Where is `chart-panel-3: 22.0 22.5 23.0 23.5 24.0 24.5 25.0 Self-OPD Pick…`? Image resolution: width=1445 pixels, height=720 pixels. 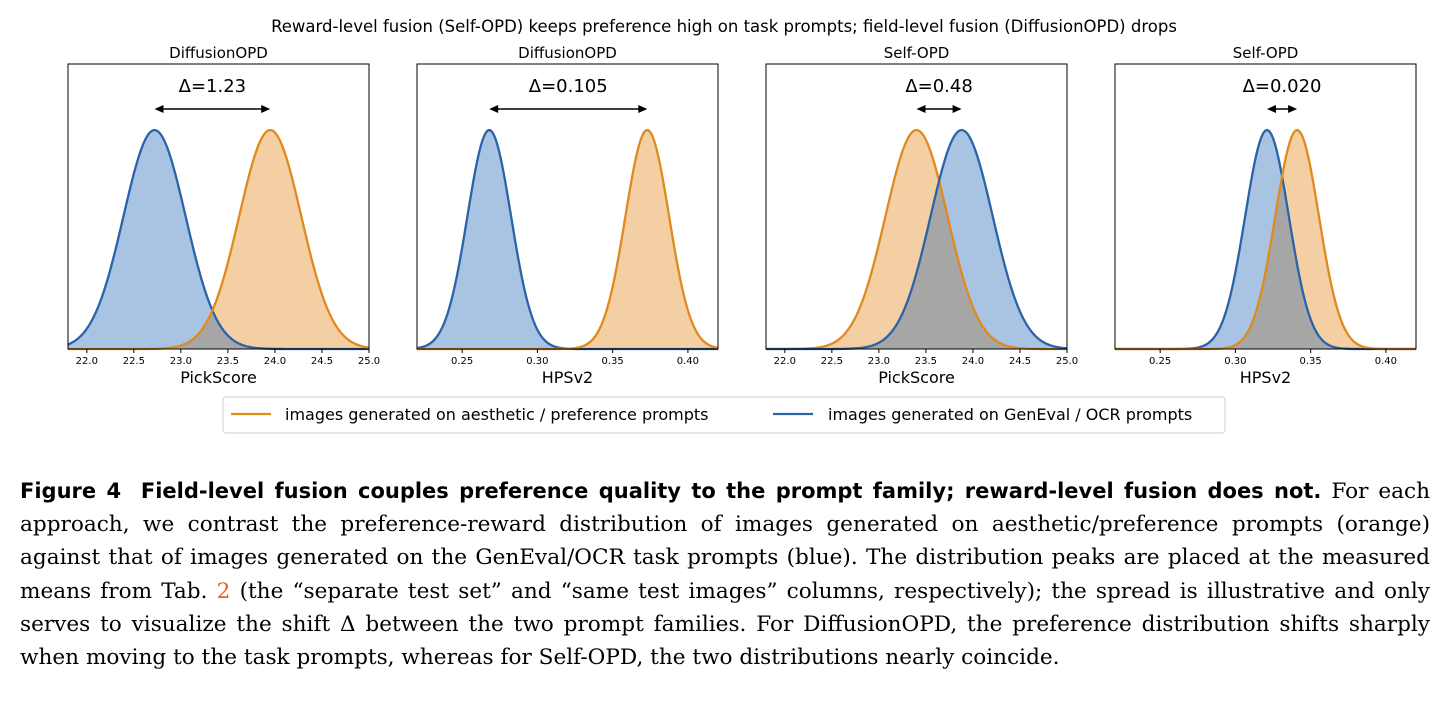
chart-panel-3: 22.0 22.5 23.0 23.5 24.0 24.5 25.0 Self-OPD Pick… is located at coordinates (921, 215).